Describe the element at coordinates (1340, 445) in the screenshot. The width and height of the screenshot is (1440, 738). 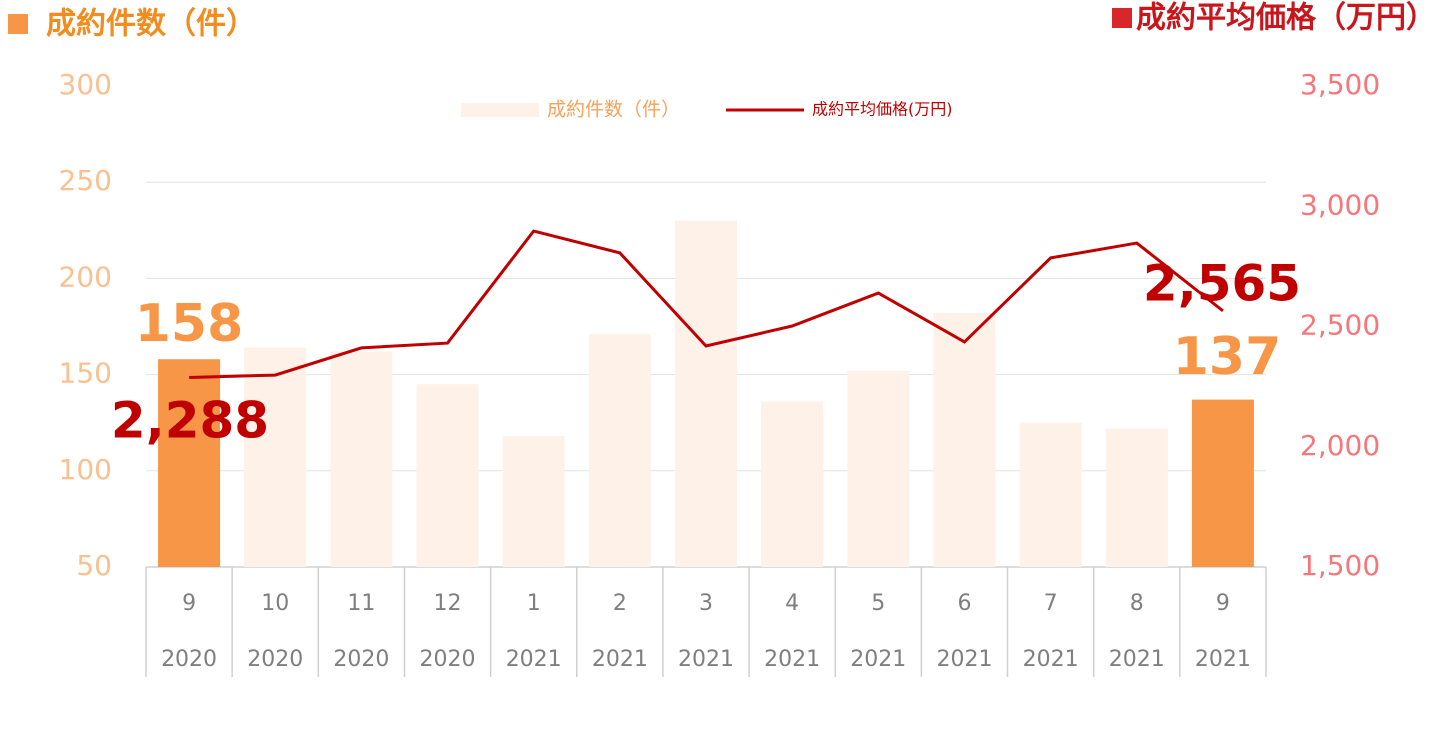
I see `y2-tick-label: 2,000` at that location.